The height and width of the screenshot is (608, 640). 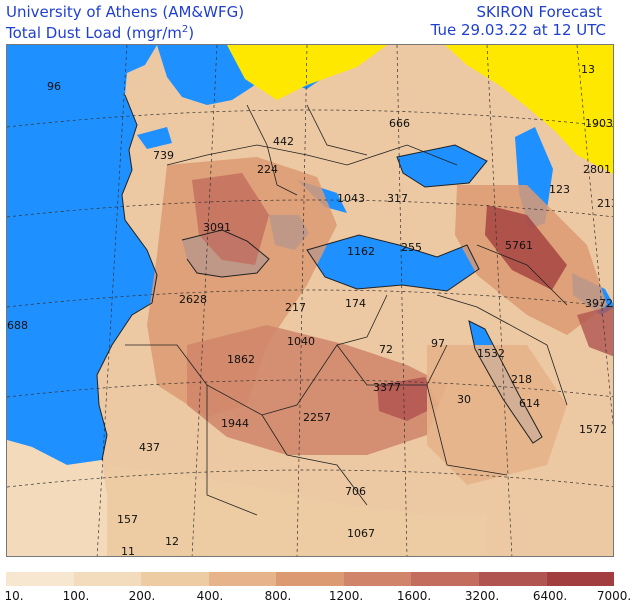 I want to click on value-label: 706, so click(x=355, y=491).